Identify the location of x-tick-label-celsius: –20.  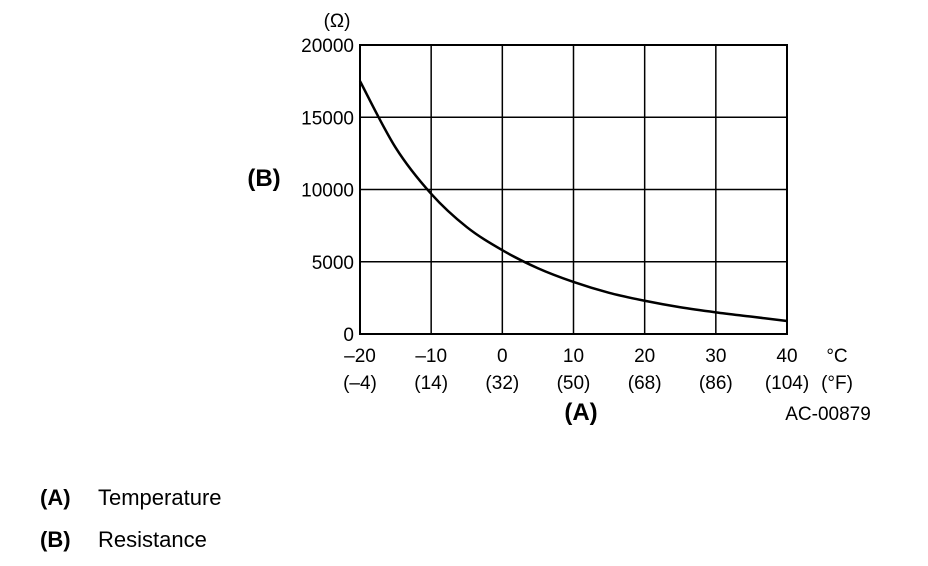
(360, 356).